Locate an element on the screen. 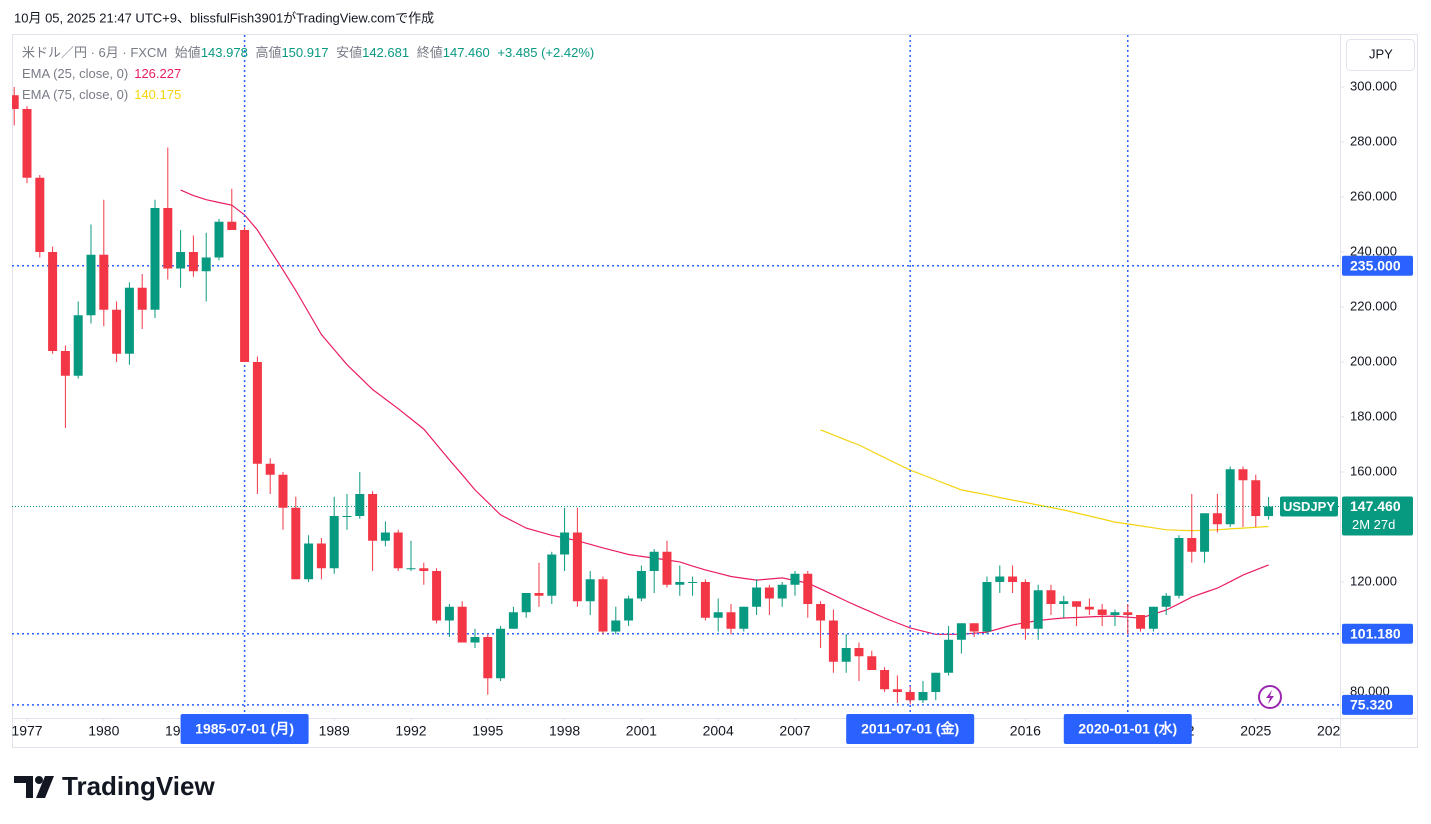 The width and height of the screenshot is (1431, 824). symbol-tag-box is located at coordinates (1309, 506).